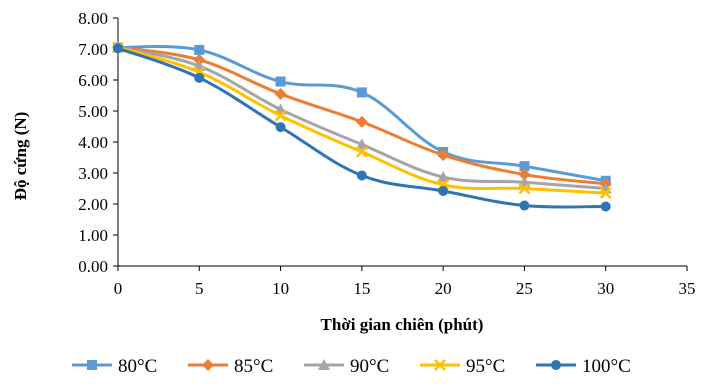 The height and width of the screenshot is (386, 701). I want to click on y-tick-label: 4.00, so click(93, 142).